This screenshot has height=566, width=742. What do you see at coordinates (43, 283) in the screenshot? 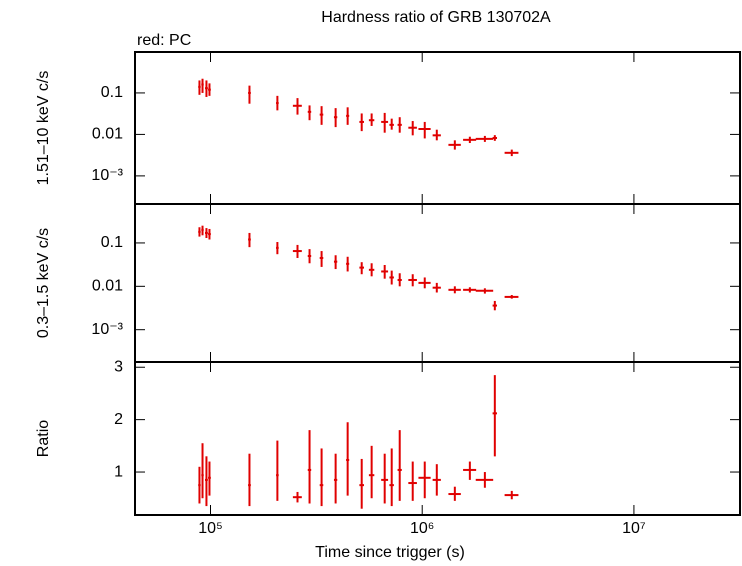
I see `y-axis-label: 0.3–1.5 keV c/s` at bounding box center [43, 283].